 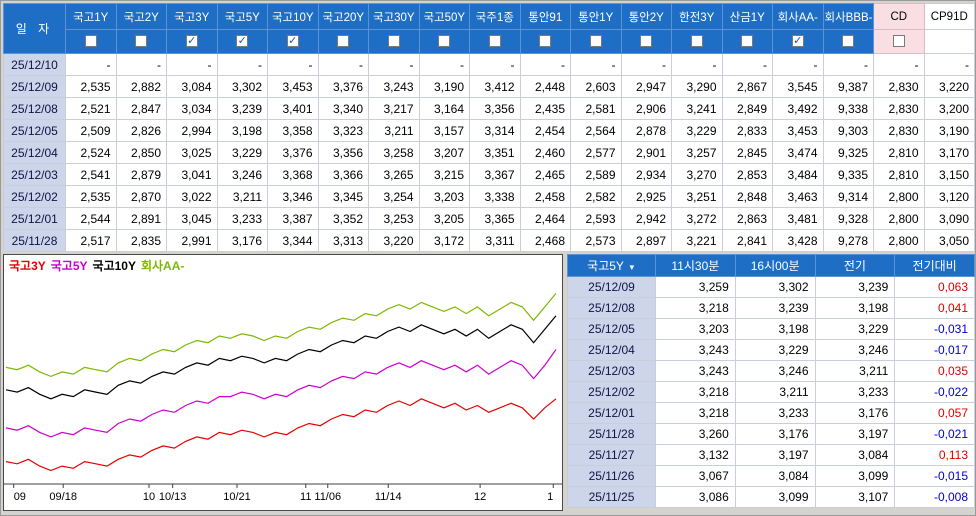 I want to click on series-checkbox-한전3Y, so click(x=696, y=41).